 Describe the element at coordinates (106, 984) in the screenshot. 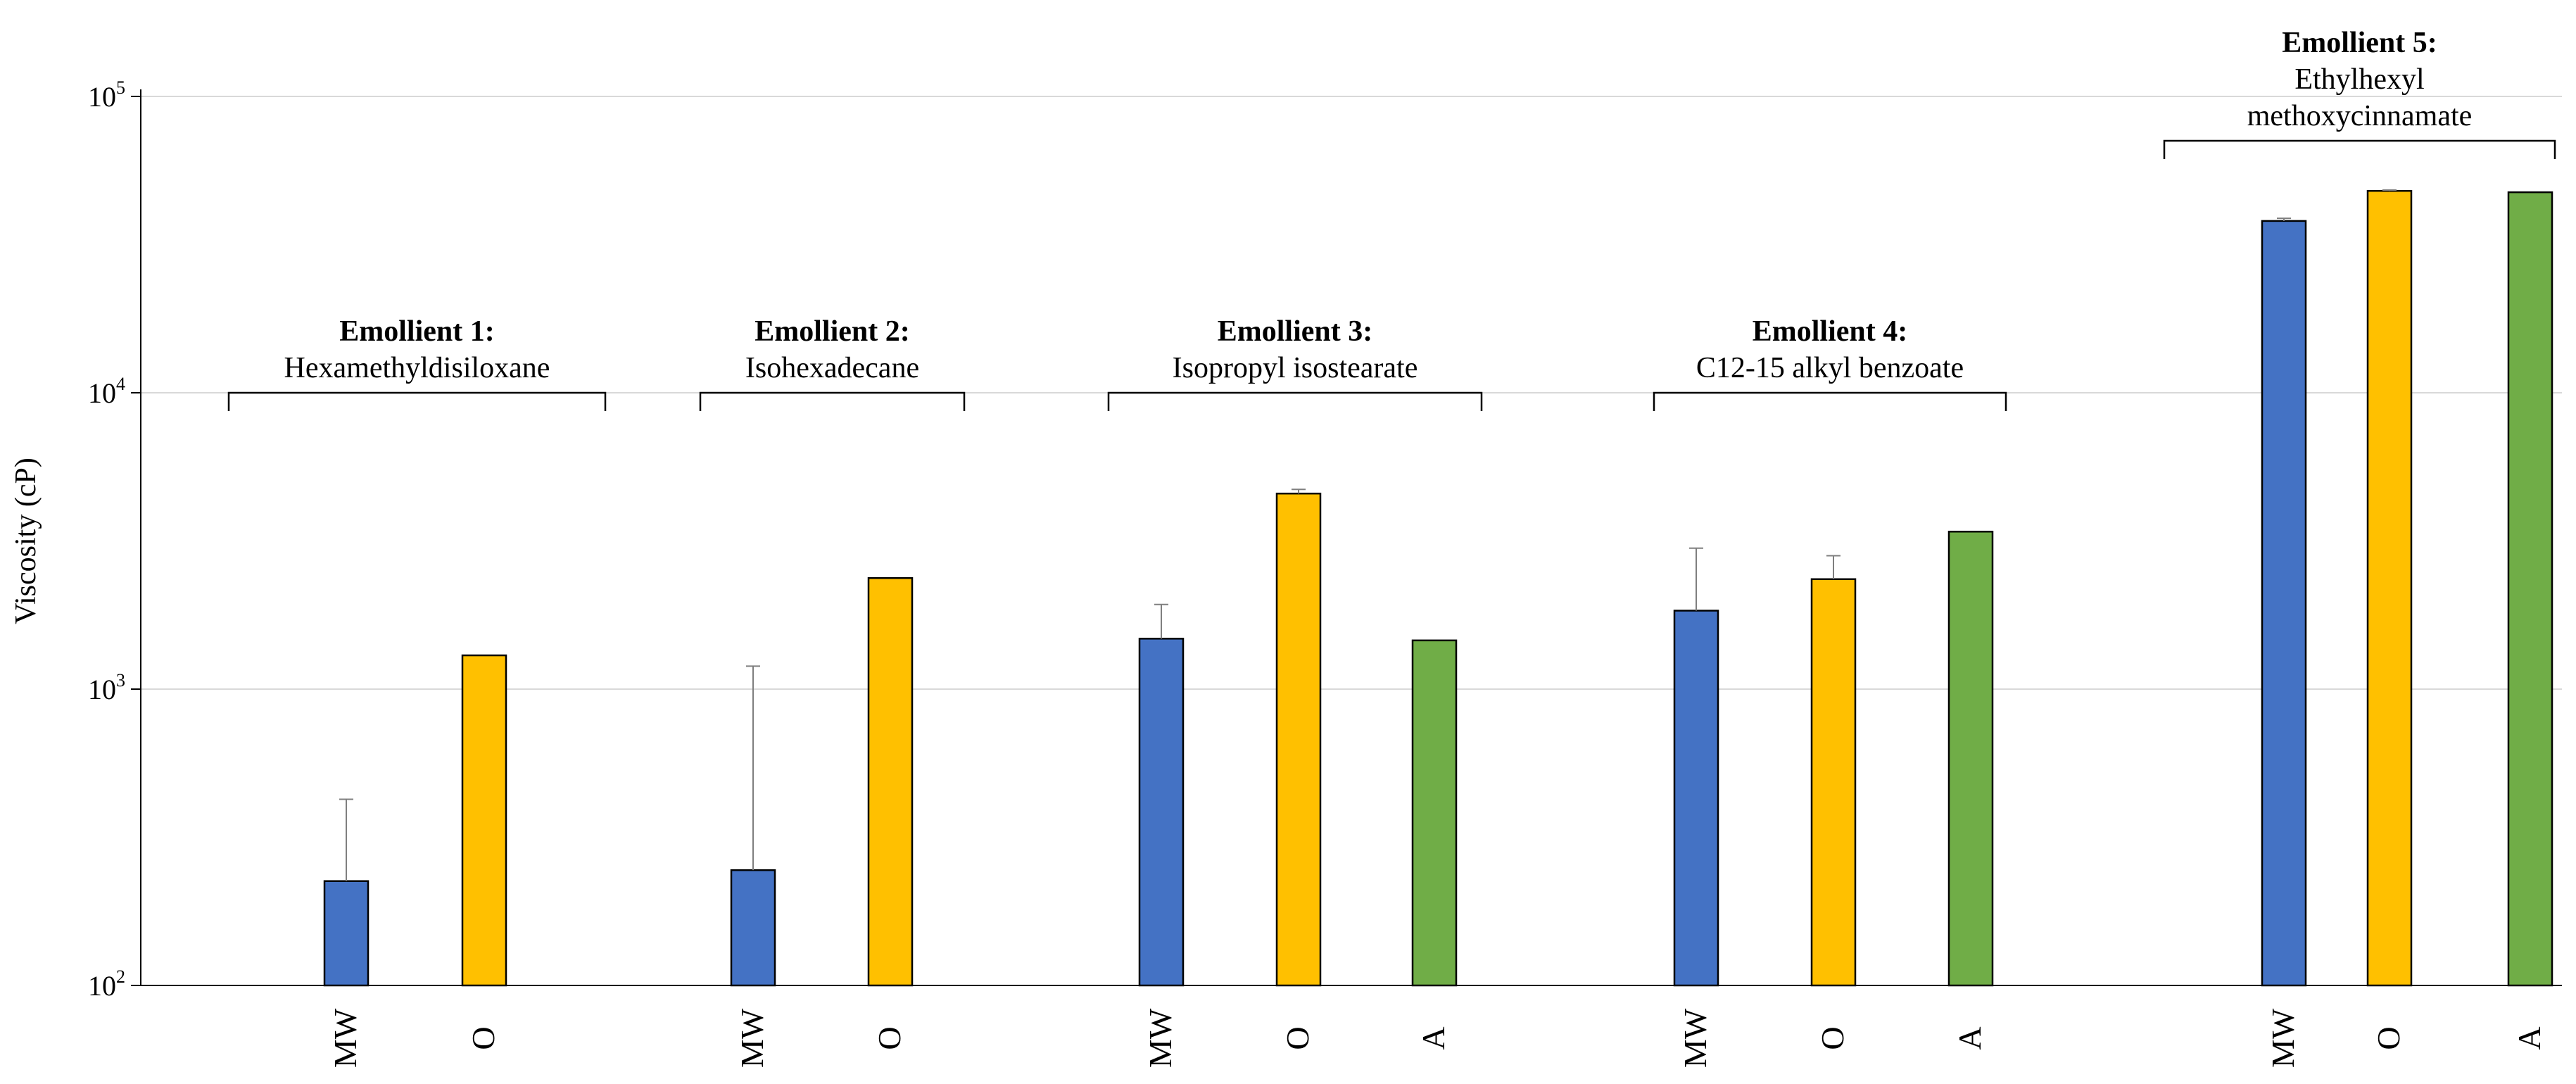

I see `y-tick-label: 10²` at that location.